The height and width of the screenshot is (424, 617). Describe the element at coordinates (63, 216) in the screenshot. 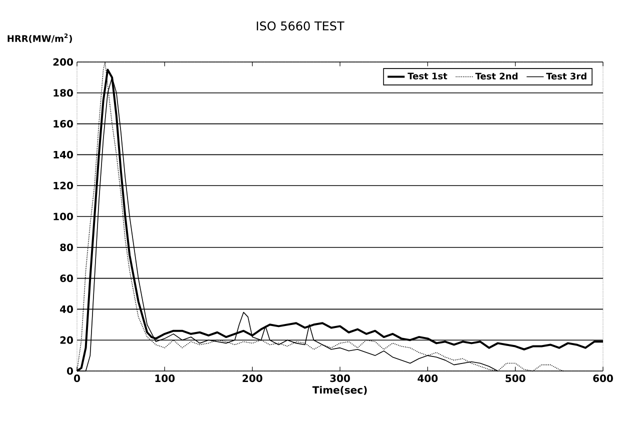

I see `y-tick-label: 100` at that location.